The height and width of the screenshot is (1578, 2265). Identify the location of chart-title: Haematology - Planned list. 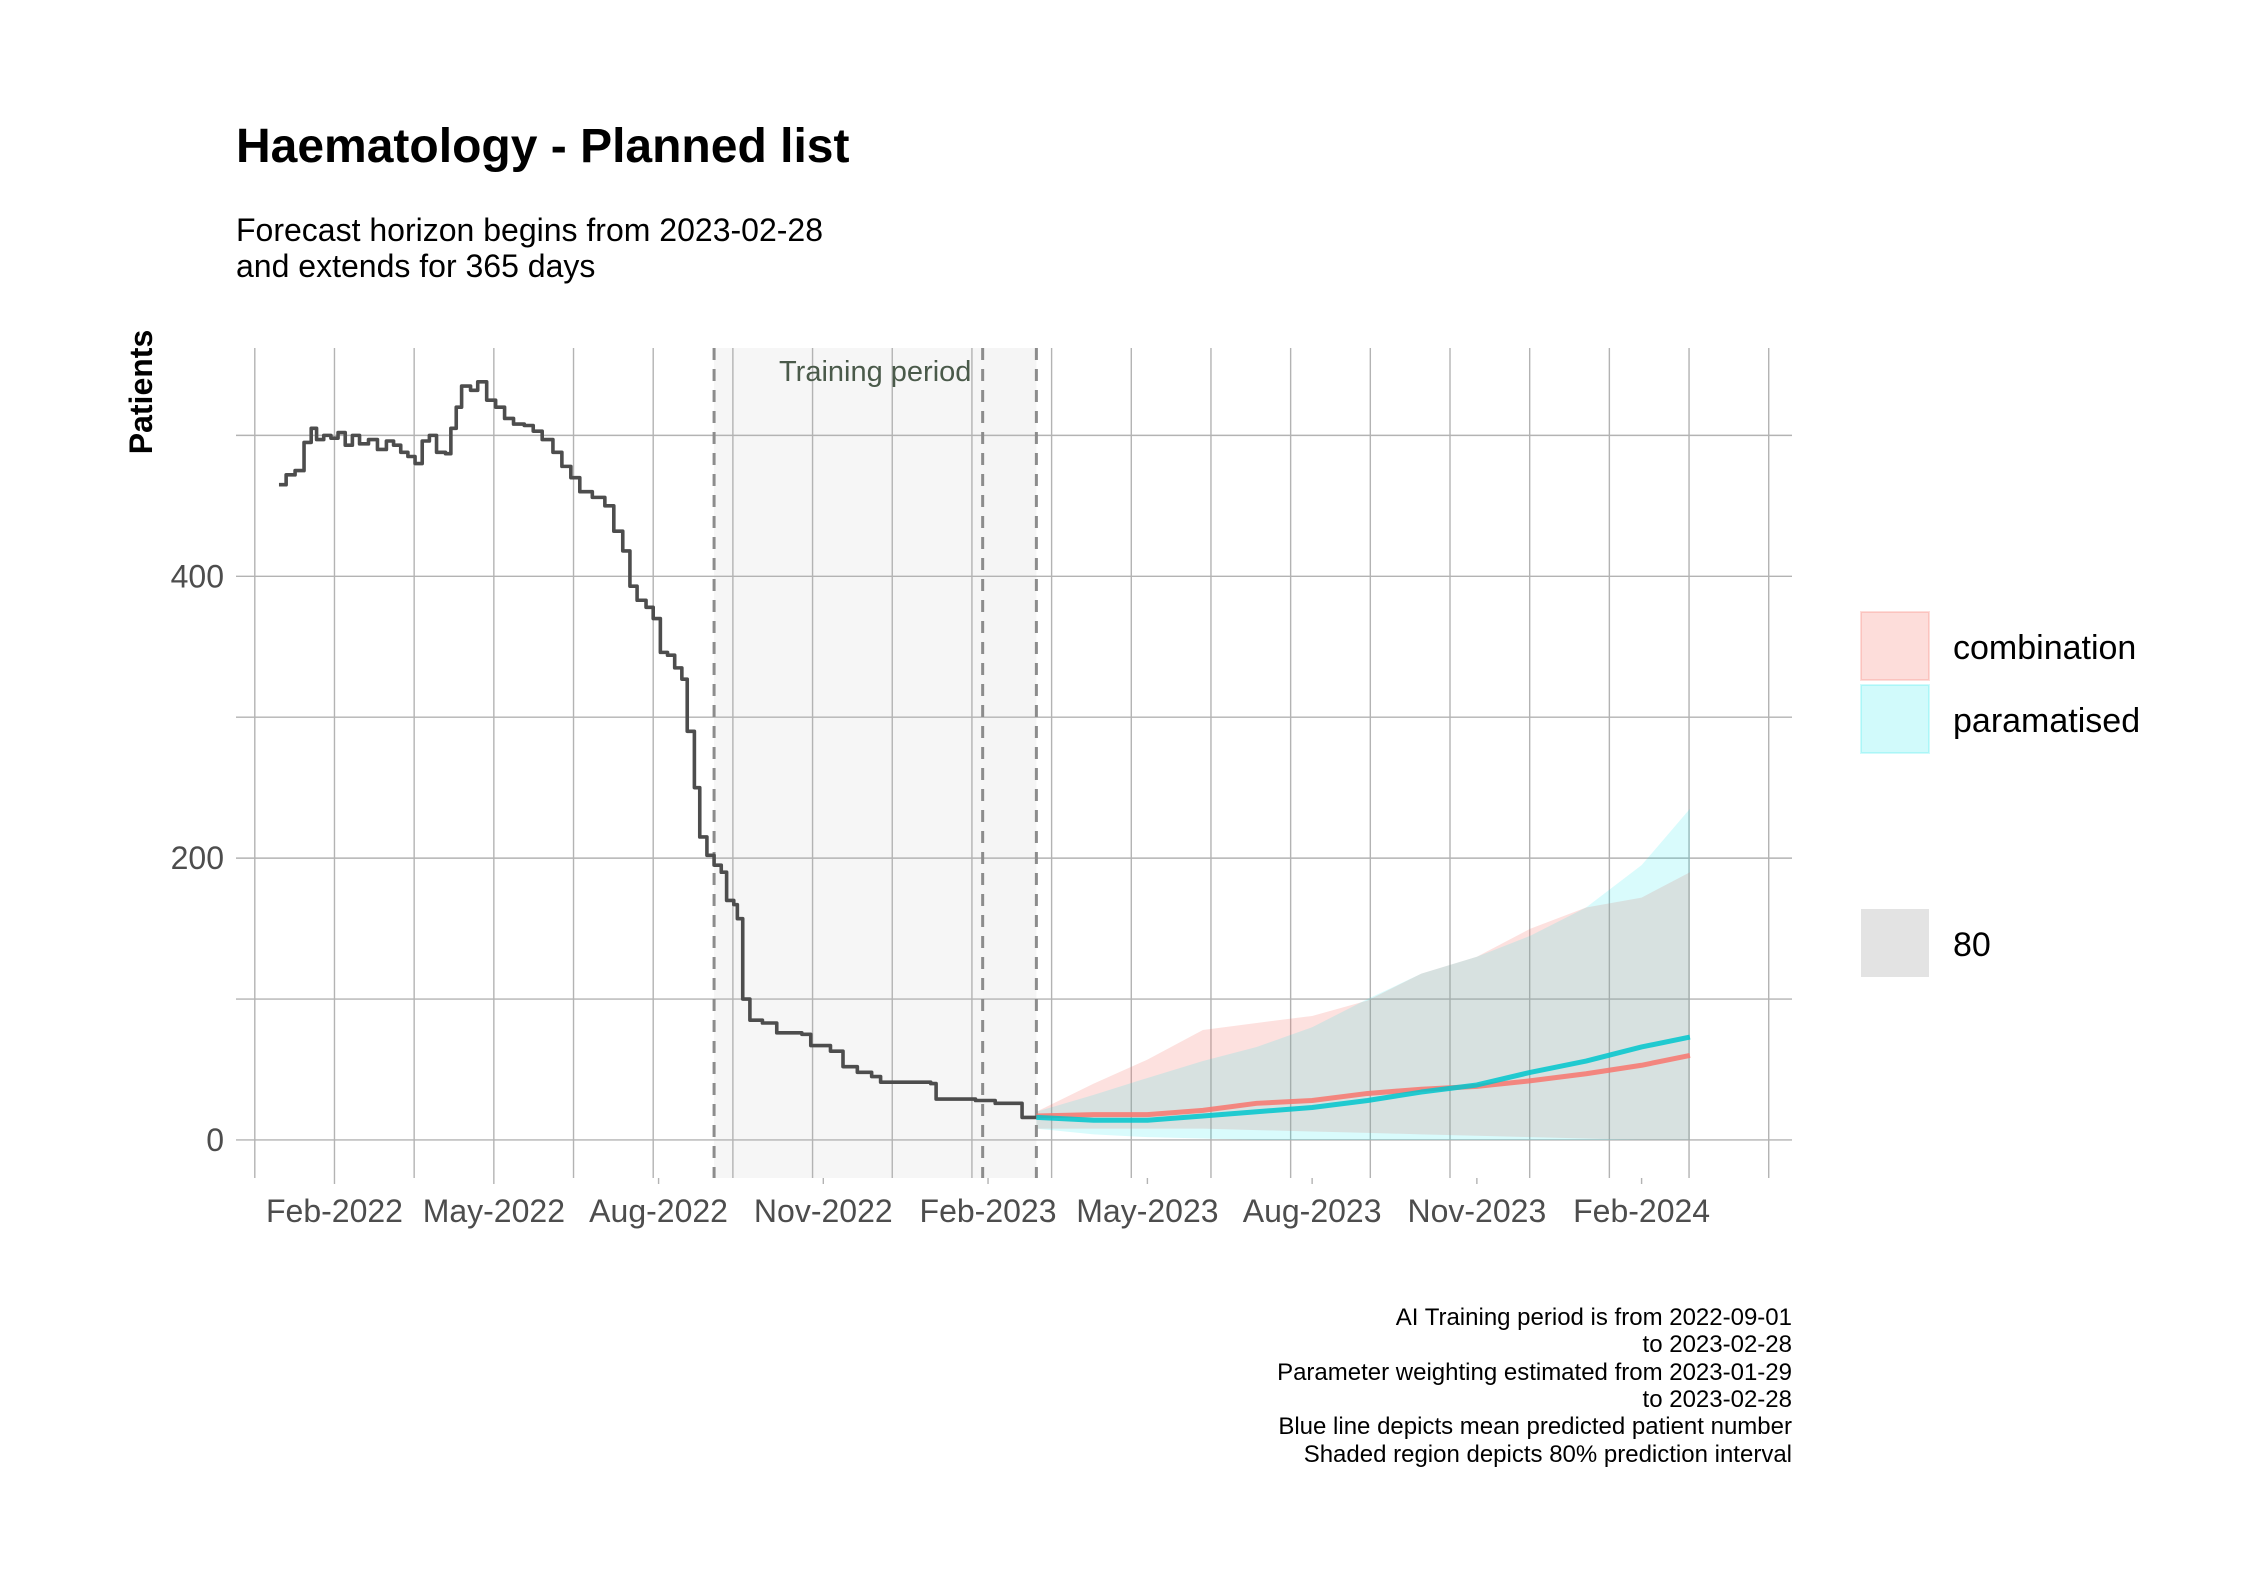
(542, 146).